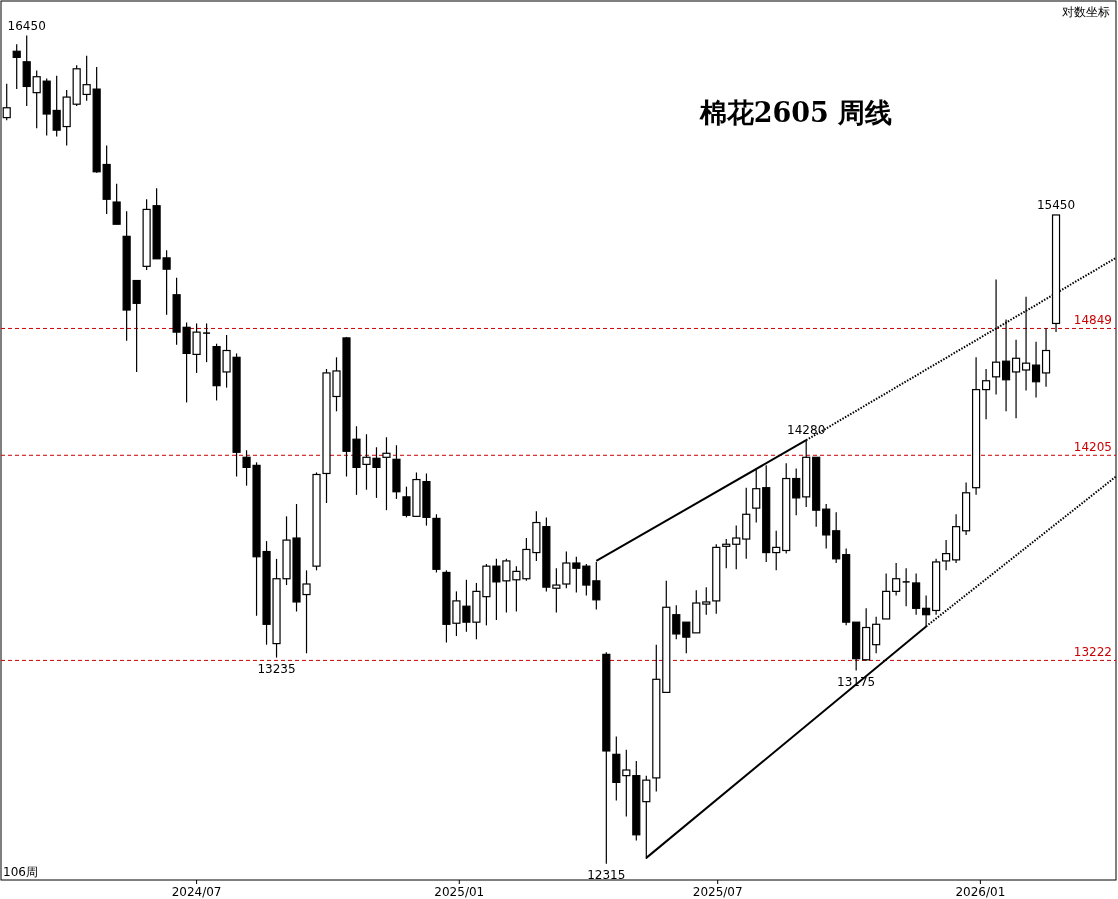 This screenshot has height=899, width=1118. Describe the element at coordinates (1092, 447) in the screenshot. I see `ref-line-label: 14205` at that location.